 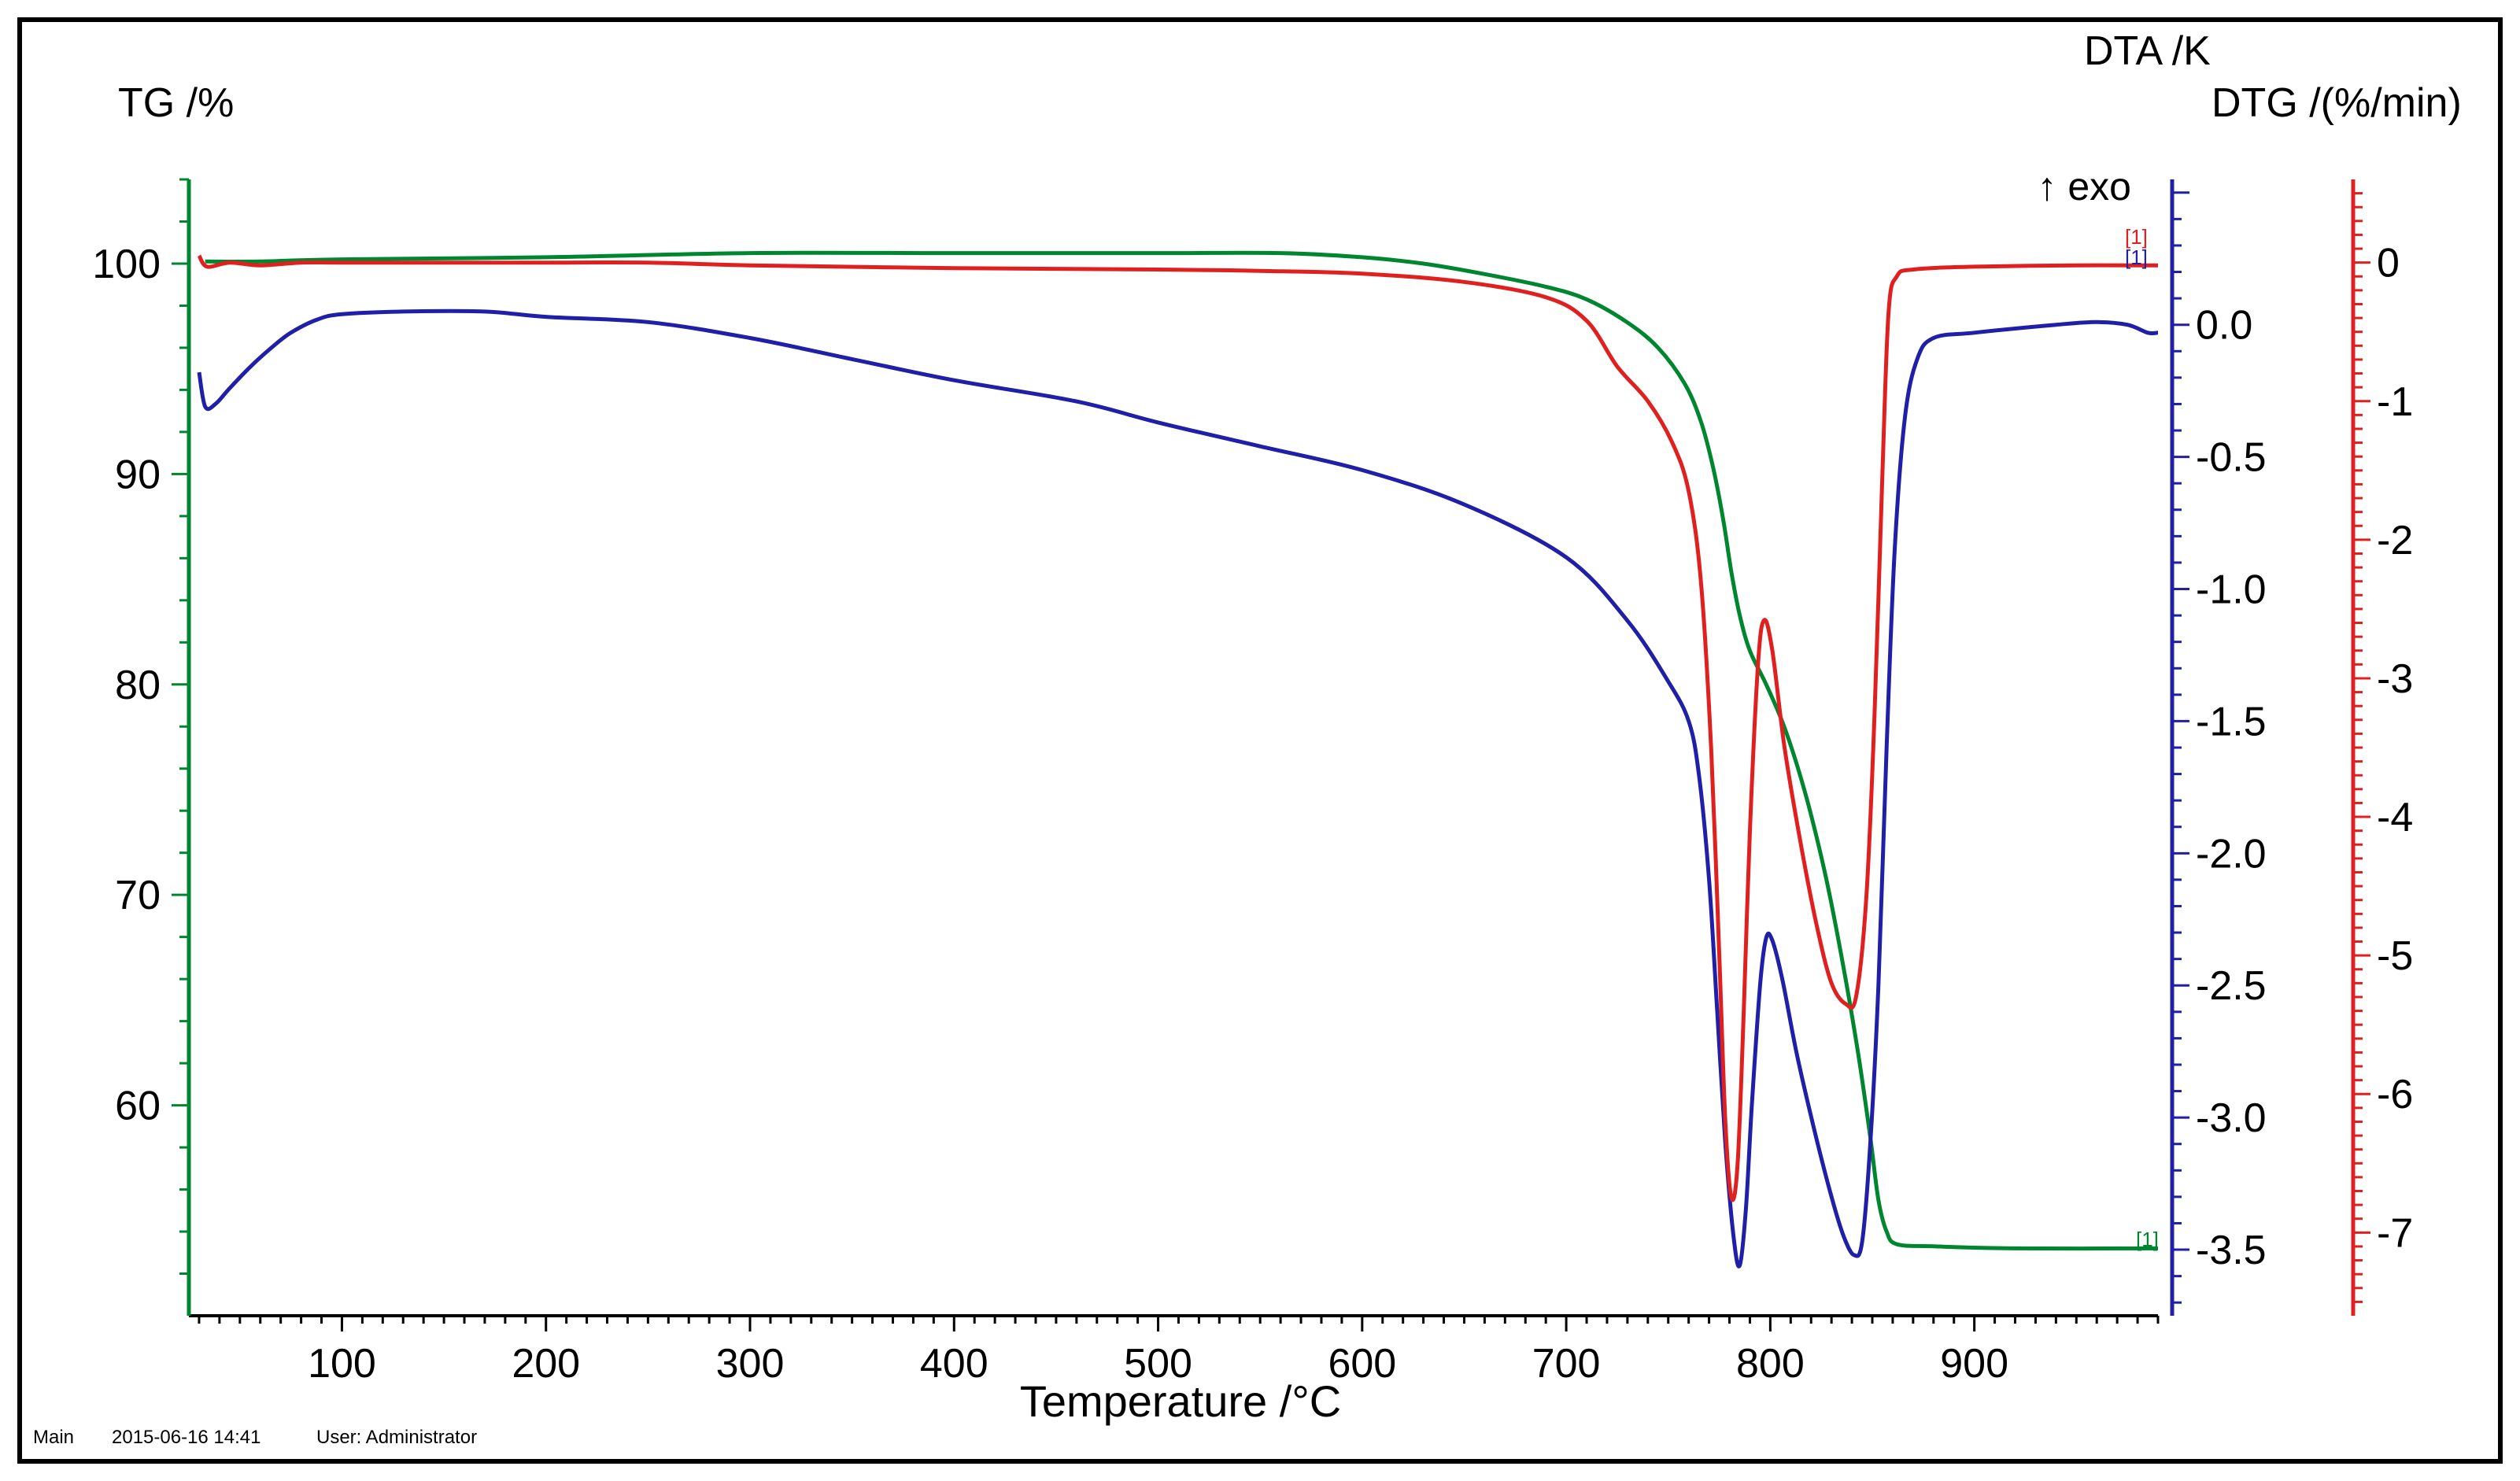 What do you see at coordinates (2395, 402) in the screenshot?
I see `dtg-tick-label: -1` at bounding box center [2395, 402].